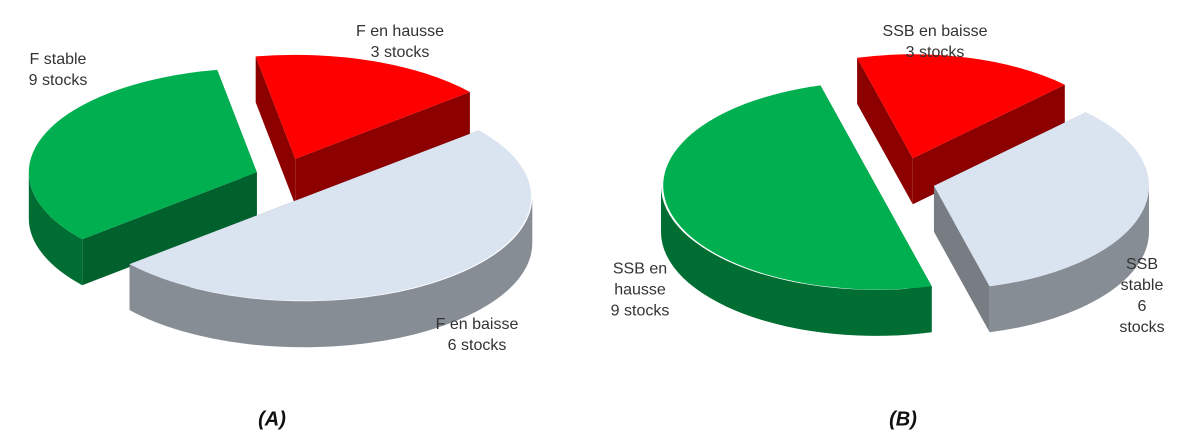  Describe the element at coordinates (400, 42) in the screenshot. I see `slice-label: F en hausse 3 stocks` at that location.